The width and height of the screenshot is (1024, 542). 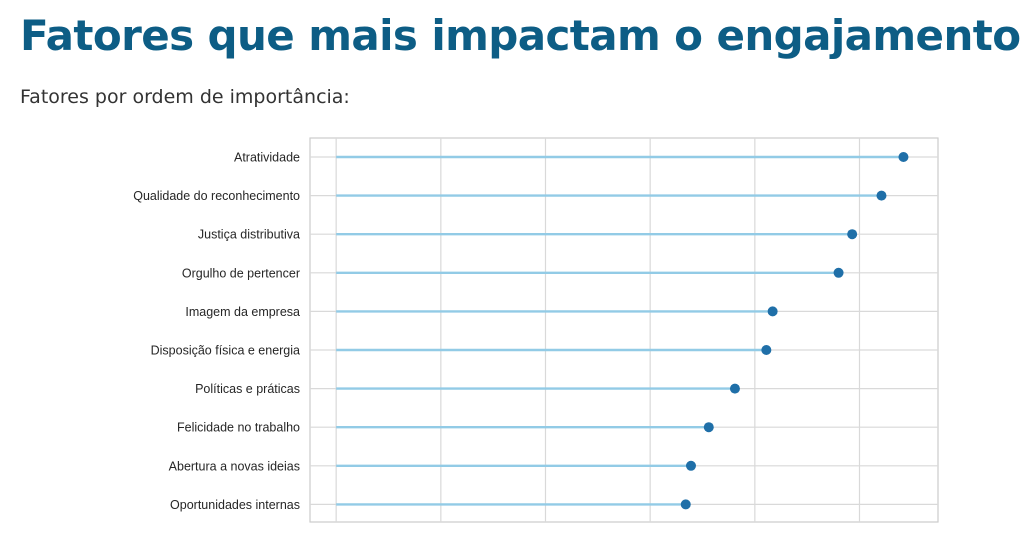 I want to click on category-label: Abertura a novas ideias, so click(x=234, y=466).